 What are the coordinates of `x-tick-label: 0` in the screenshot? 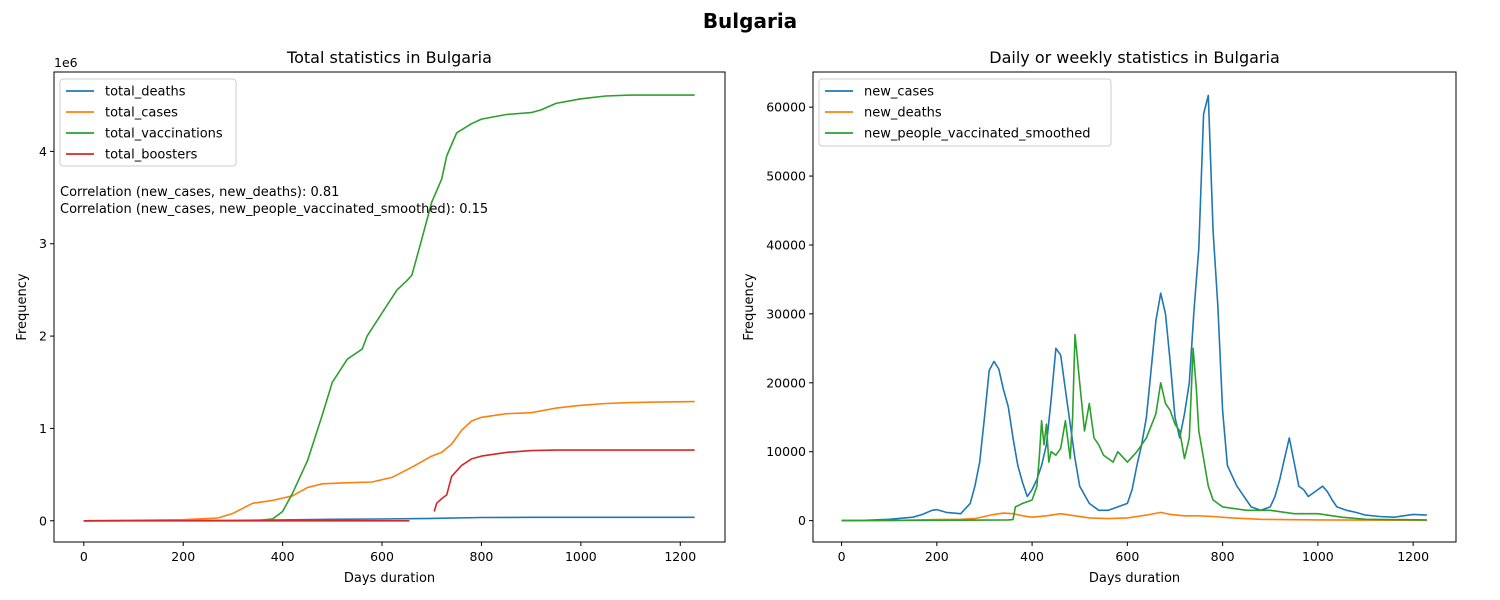 It's located at (84, 556).